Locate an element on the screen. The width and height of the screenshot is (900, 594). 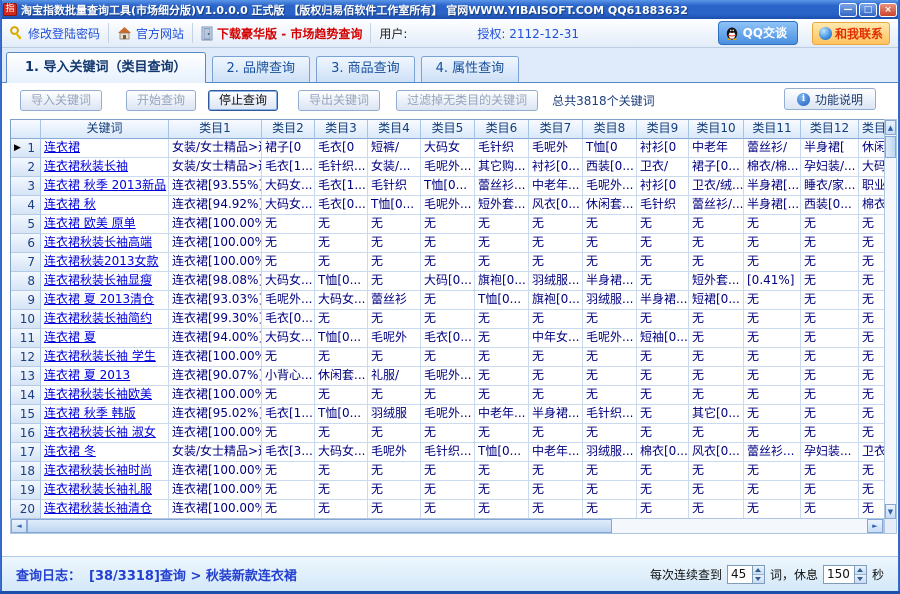
rest-seconds-stepper: 150 is located at coordinates (844, 574).